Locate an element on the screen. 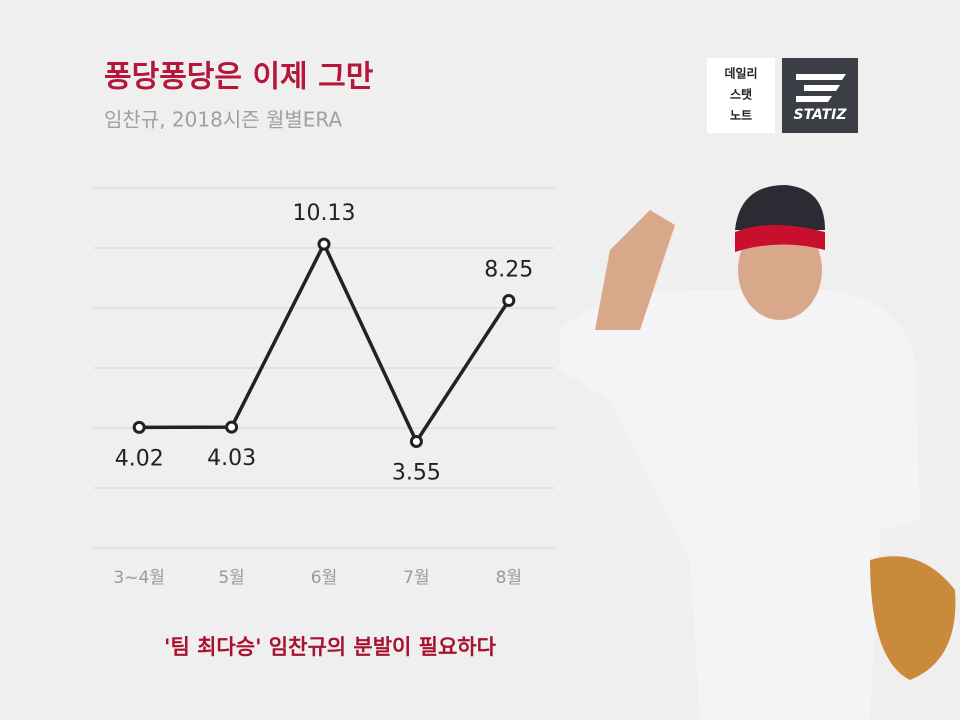 The width and height of the screenshot is (960, 720). brand-line: 노트 is located at coordinates (741, 116).